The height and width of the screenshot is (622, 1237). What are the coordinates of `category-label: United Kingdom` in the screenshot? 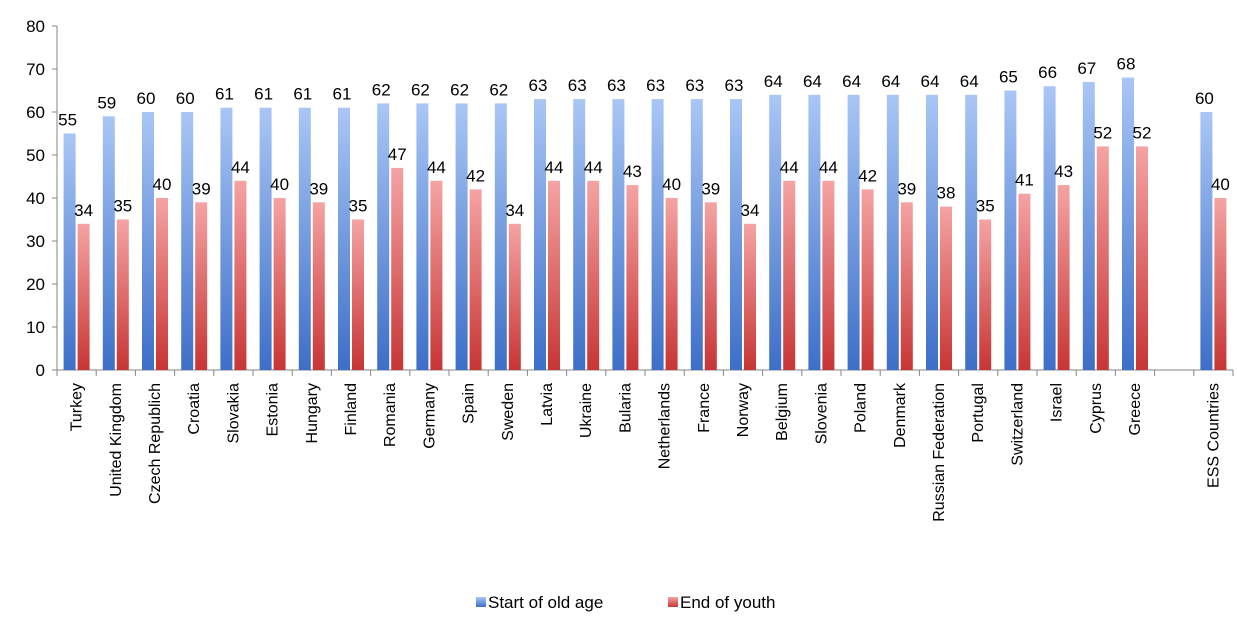 It's located at (116, 440).